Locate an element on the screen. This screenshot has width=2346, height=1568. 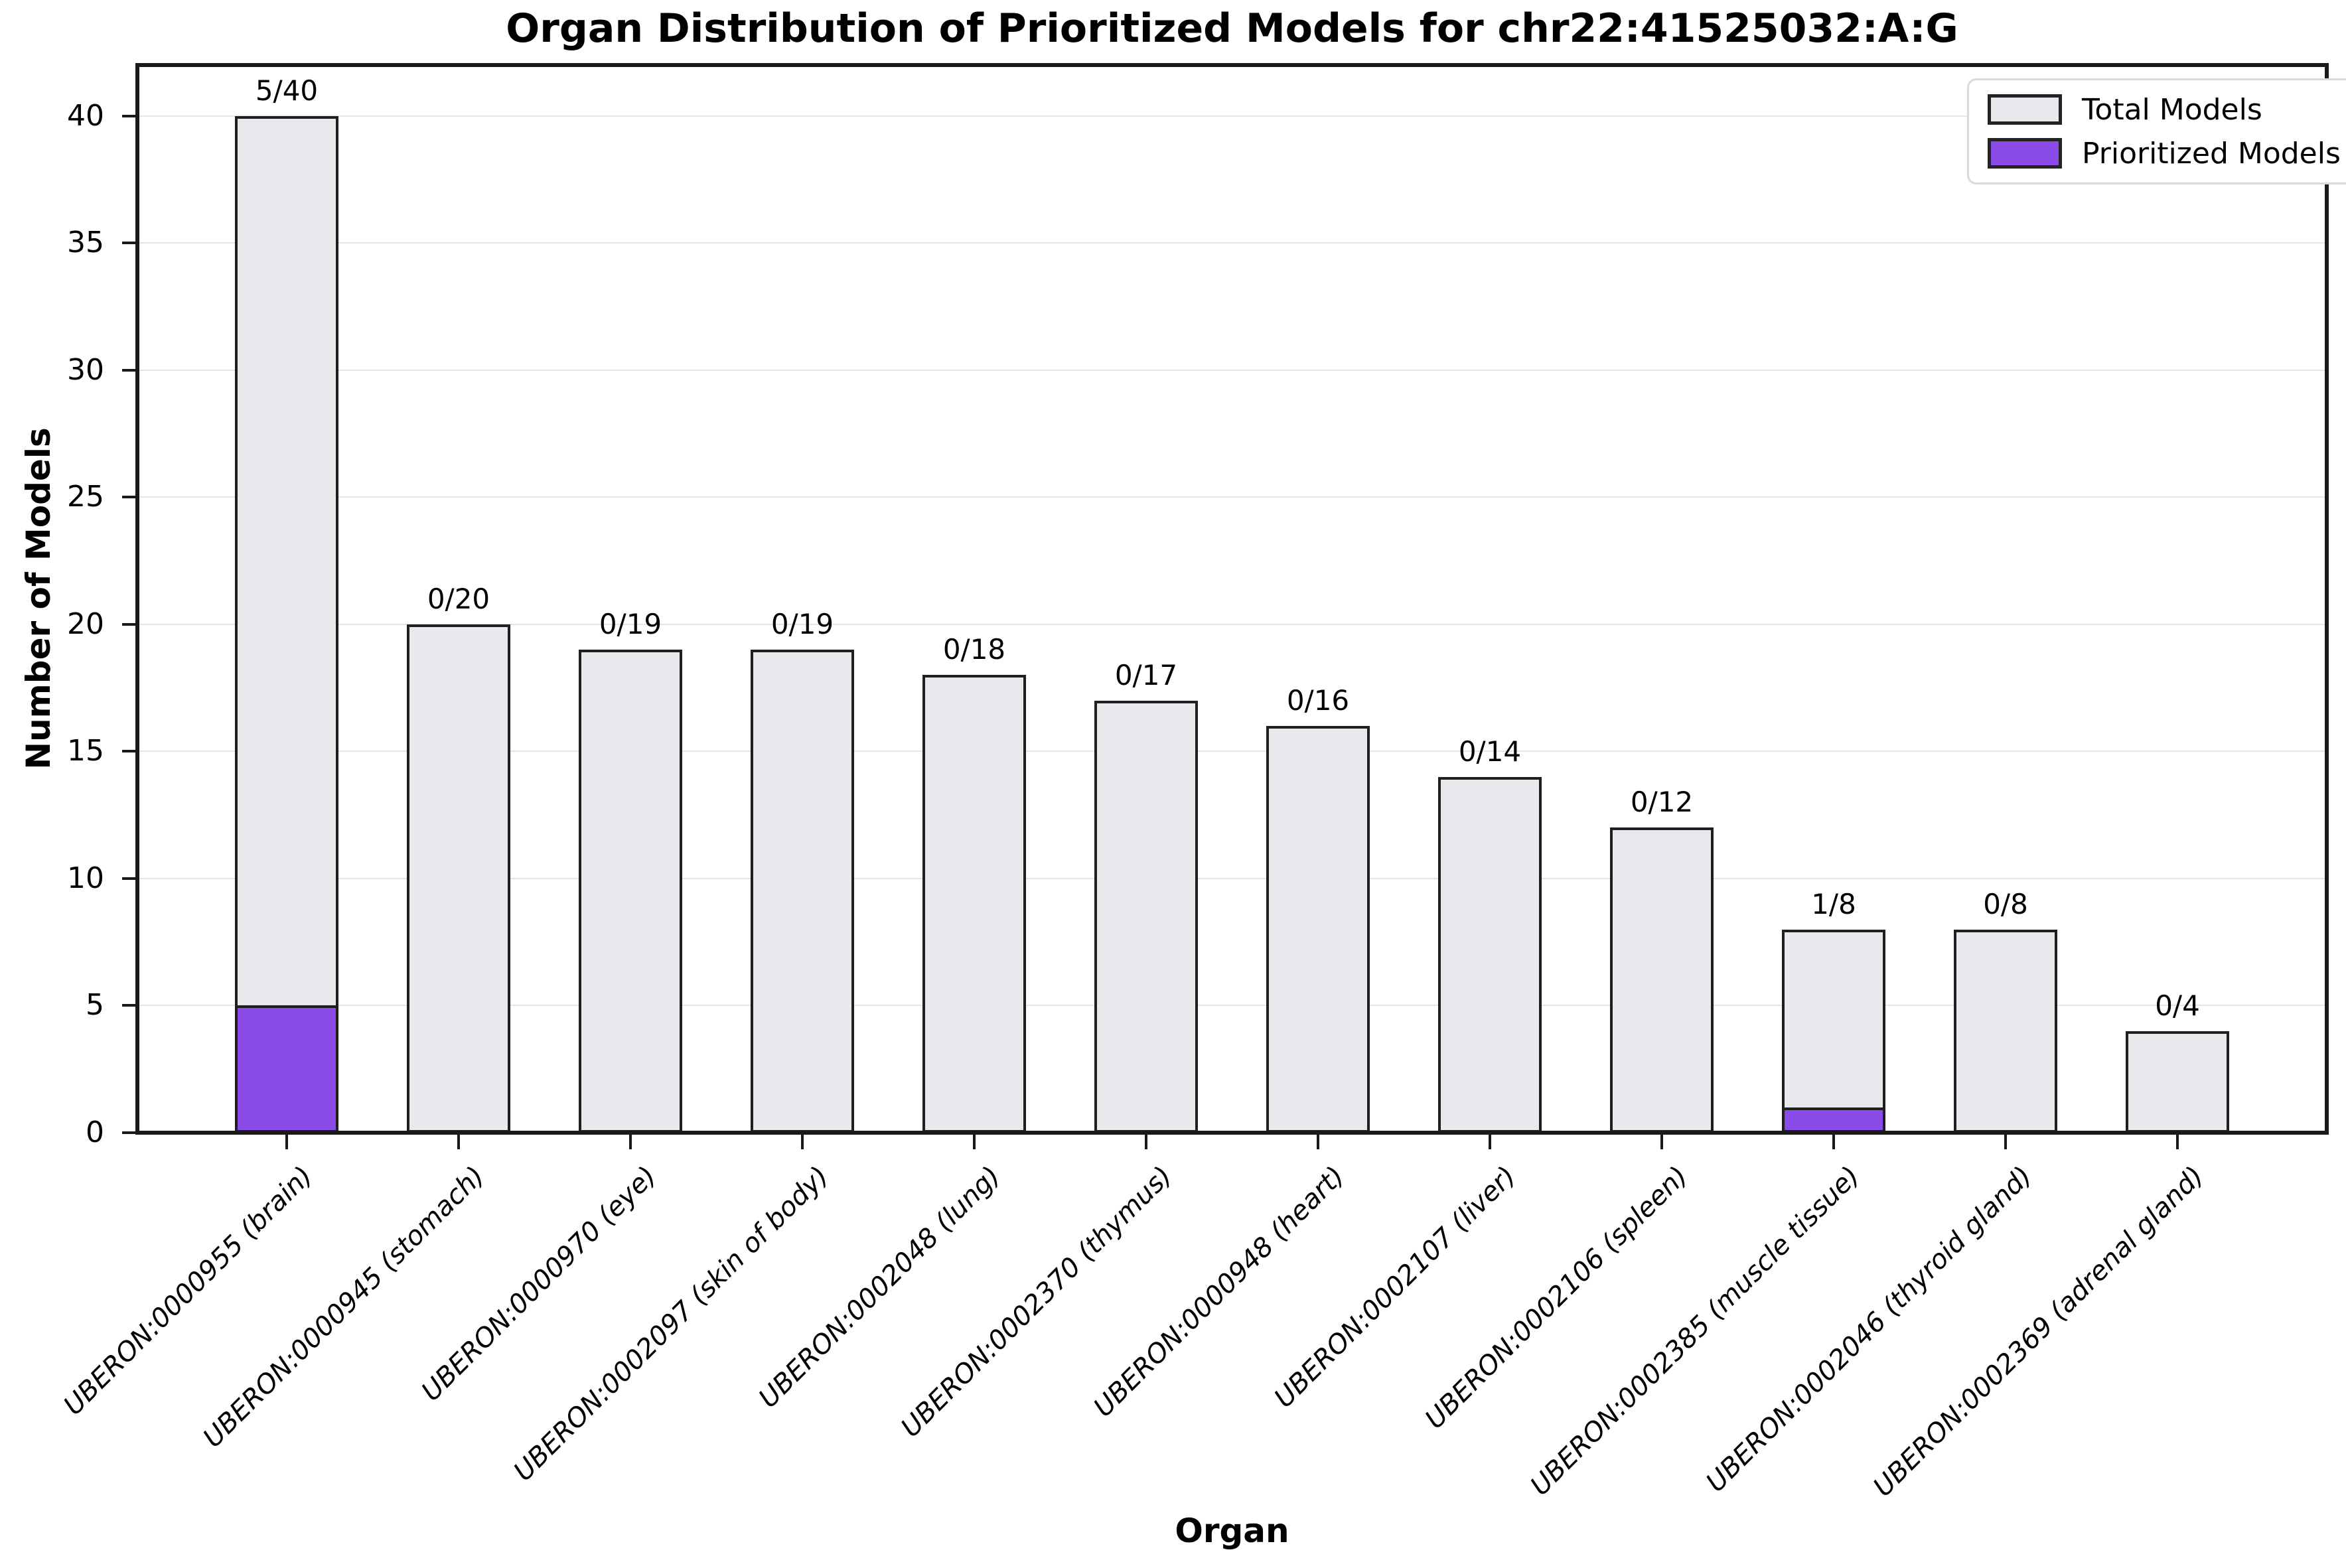
bar-value-label: 0/4 is located at coordinates (2177, 1005).